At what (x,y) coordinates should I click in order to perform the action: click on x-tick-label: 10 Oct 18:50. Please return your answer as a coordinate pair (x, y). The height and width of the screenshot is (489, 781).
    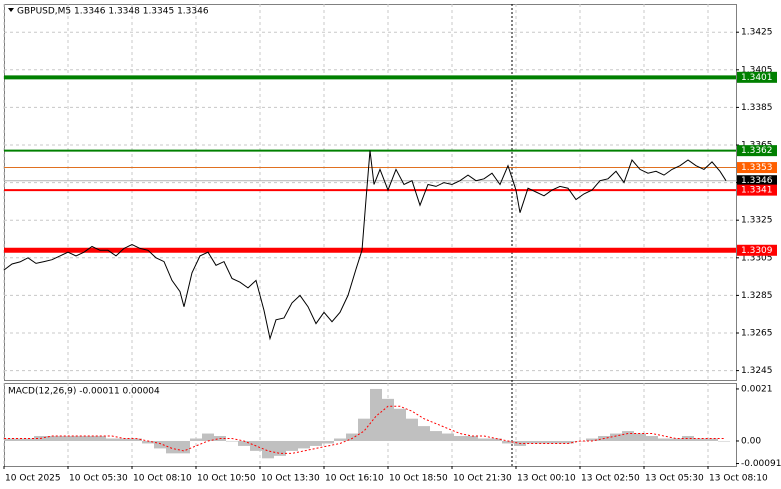
    Looking at the image, I should click on (418, 479).